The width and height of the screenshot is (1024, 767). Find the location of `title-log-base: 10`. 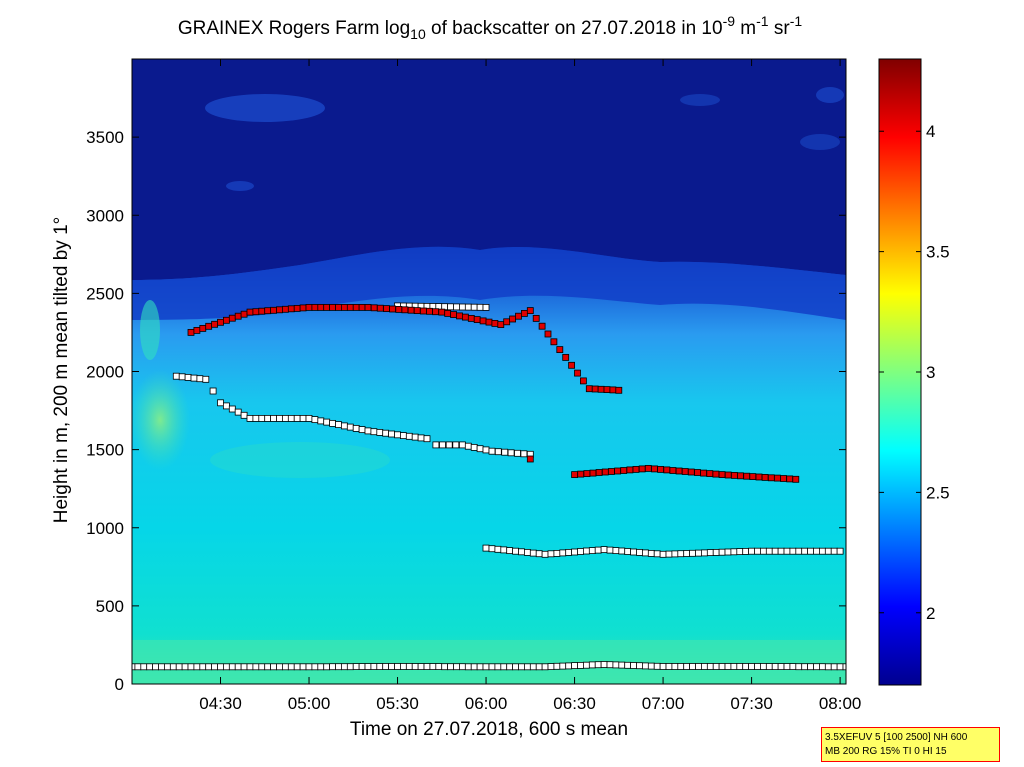

title-log-base: 10 is located at coordinates (418, 34).